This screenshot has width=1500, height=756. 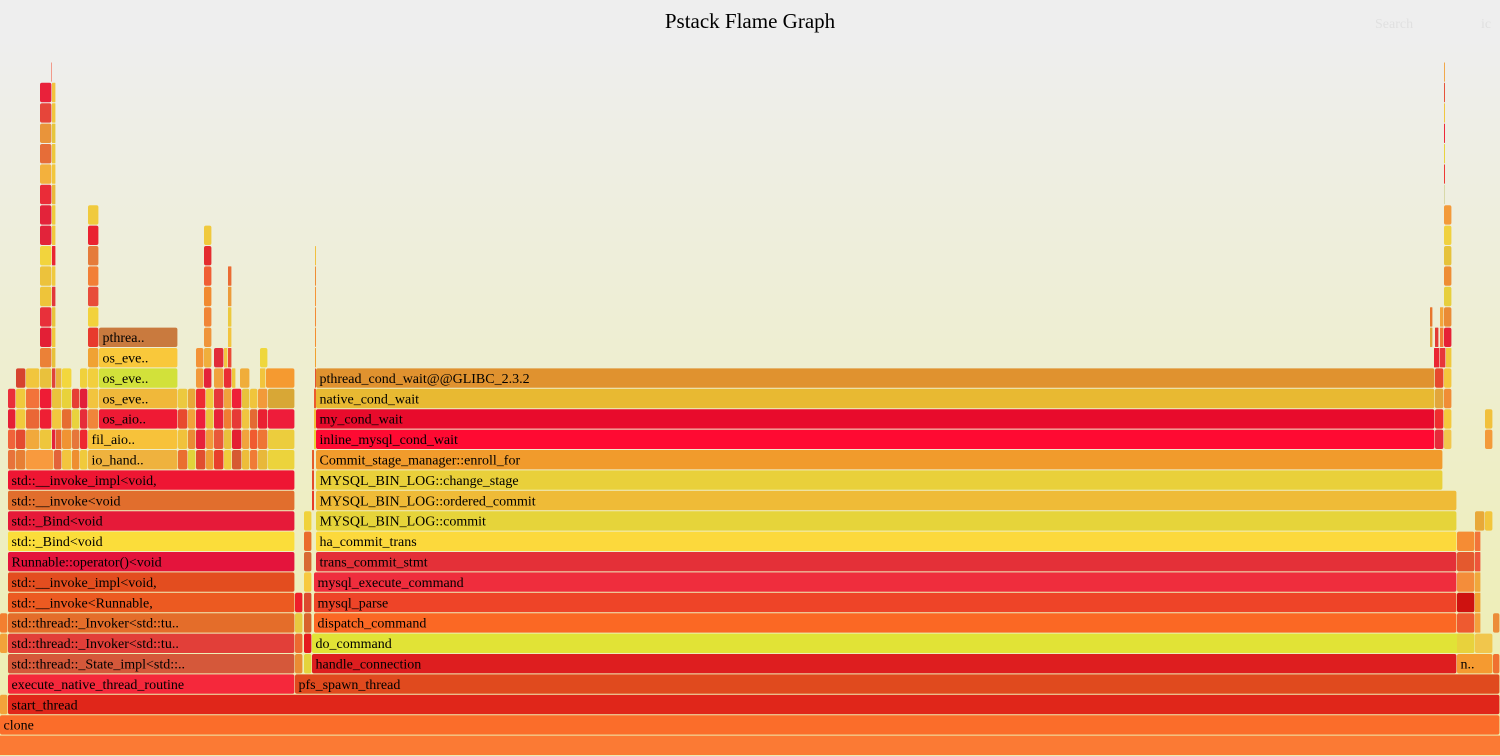 What do you see at coordinates (133, 460) in the screenshot?
I see `frame-25: io_hand..` at bounding box center [133, 460].